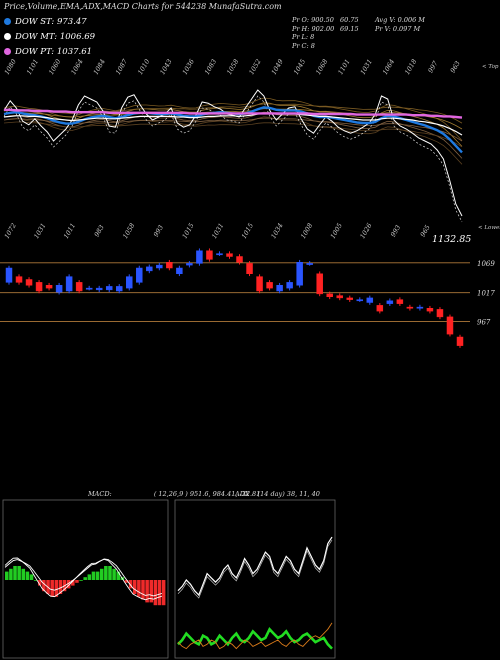 The width and height of the screenshot is (500, 660). Describe the element at coordinates (242, 494) in the screenshot. I see `adx-title: ADX` at that location.